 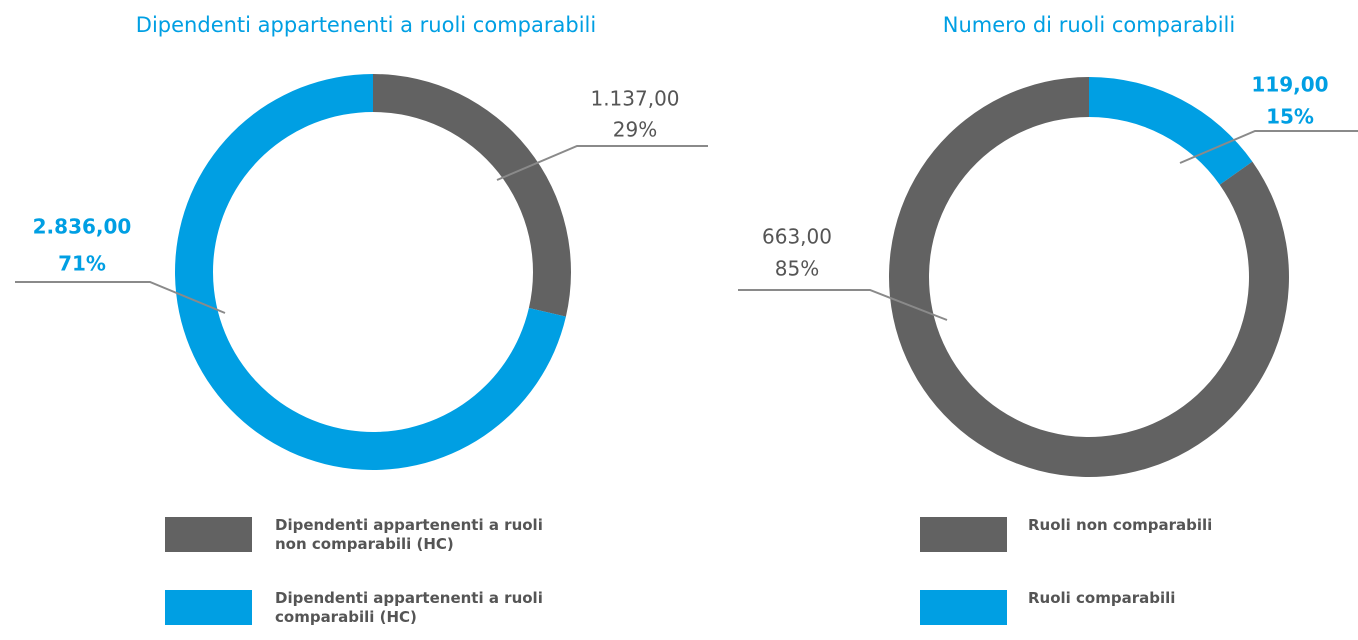 I want to click on percent-label: 71%, so click(x=82, y=264).